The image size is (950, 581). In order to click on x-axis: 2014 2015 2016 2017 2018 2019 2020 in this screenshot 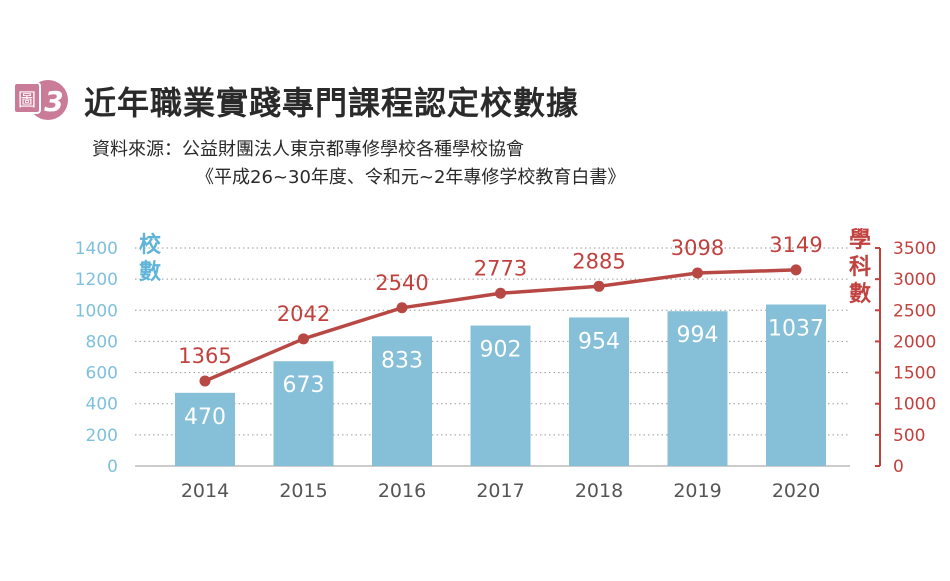, I will do `click(500, 491)`.